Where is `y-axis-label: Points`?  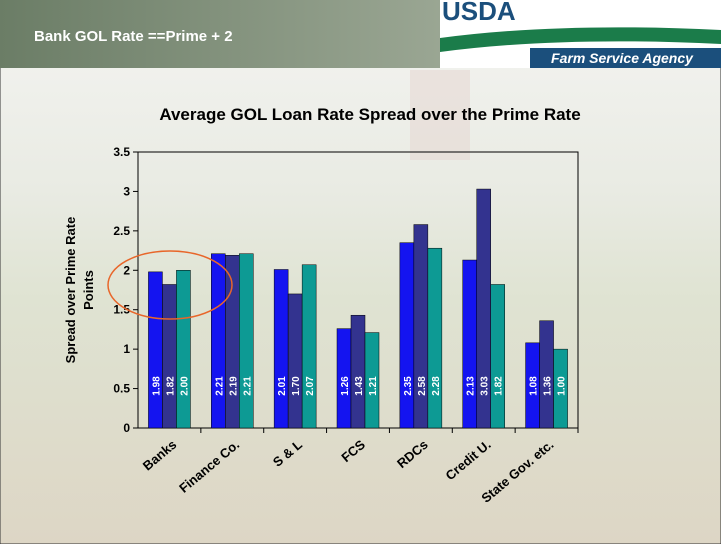 y-axis-label: Points is located at coordinates (88, 290).